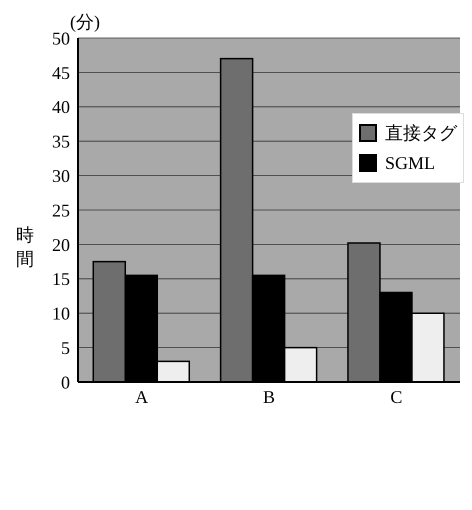 The height and width of the screenshot is (510, 472). I want to click on legend-label: 直接タグ, so click(421, 133).